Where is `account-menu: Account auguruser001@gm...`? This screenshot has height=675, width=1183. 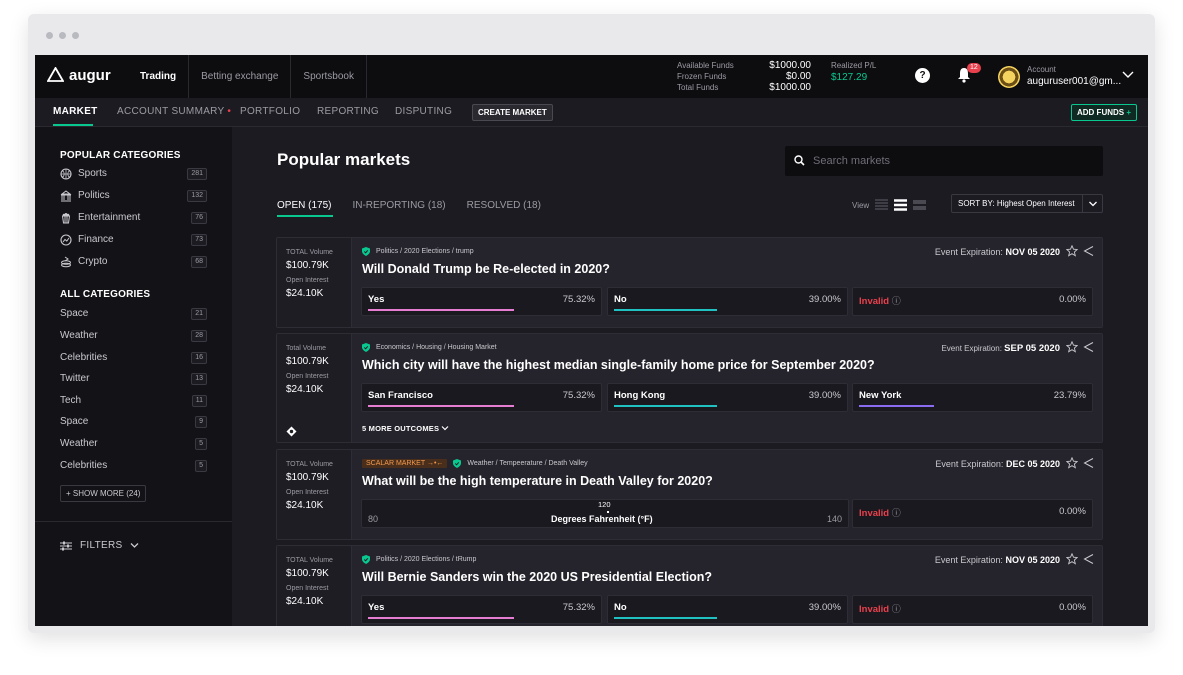
account-menu: Account auguruser001@gm... is located at coordinates (1074, 77).